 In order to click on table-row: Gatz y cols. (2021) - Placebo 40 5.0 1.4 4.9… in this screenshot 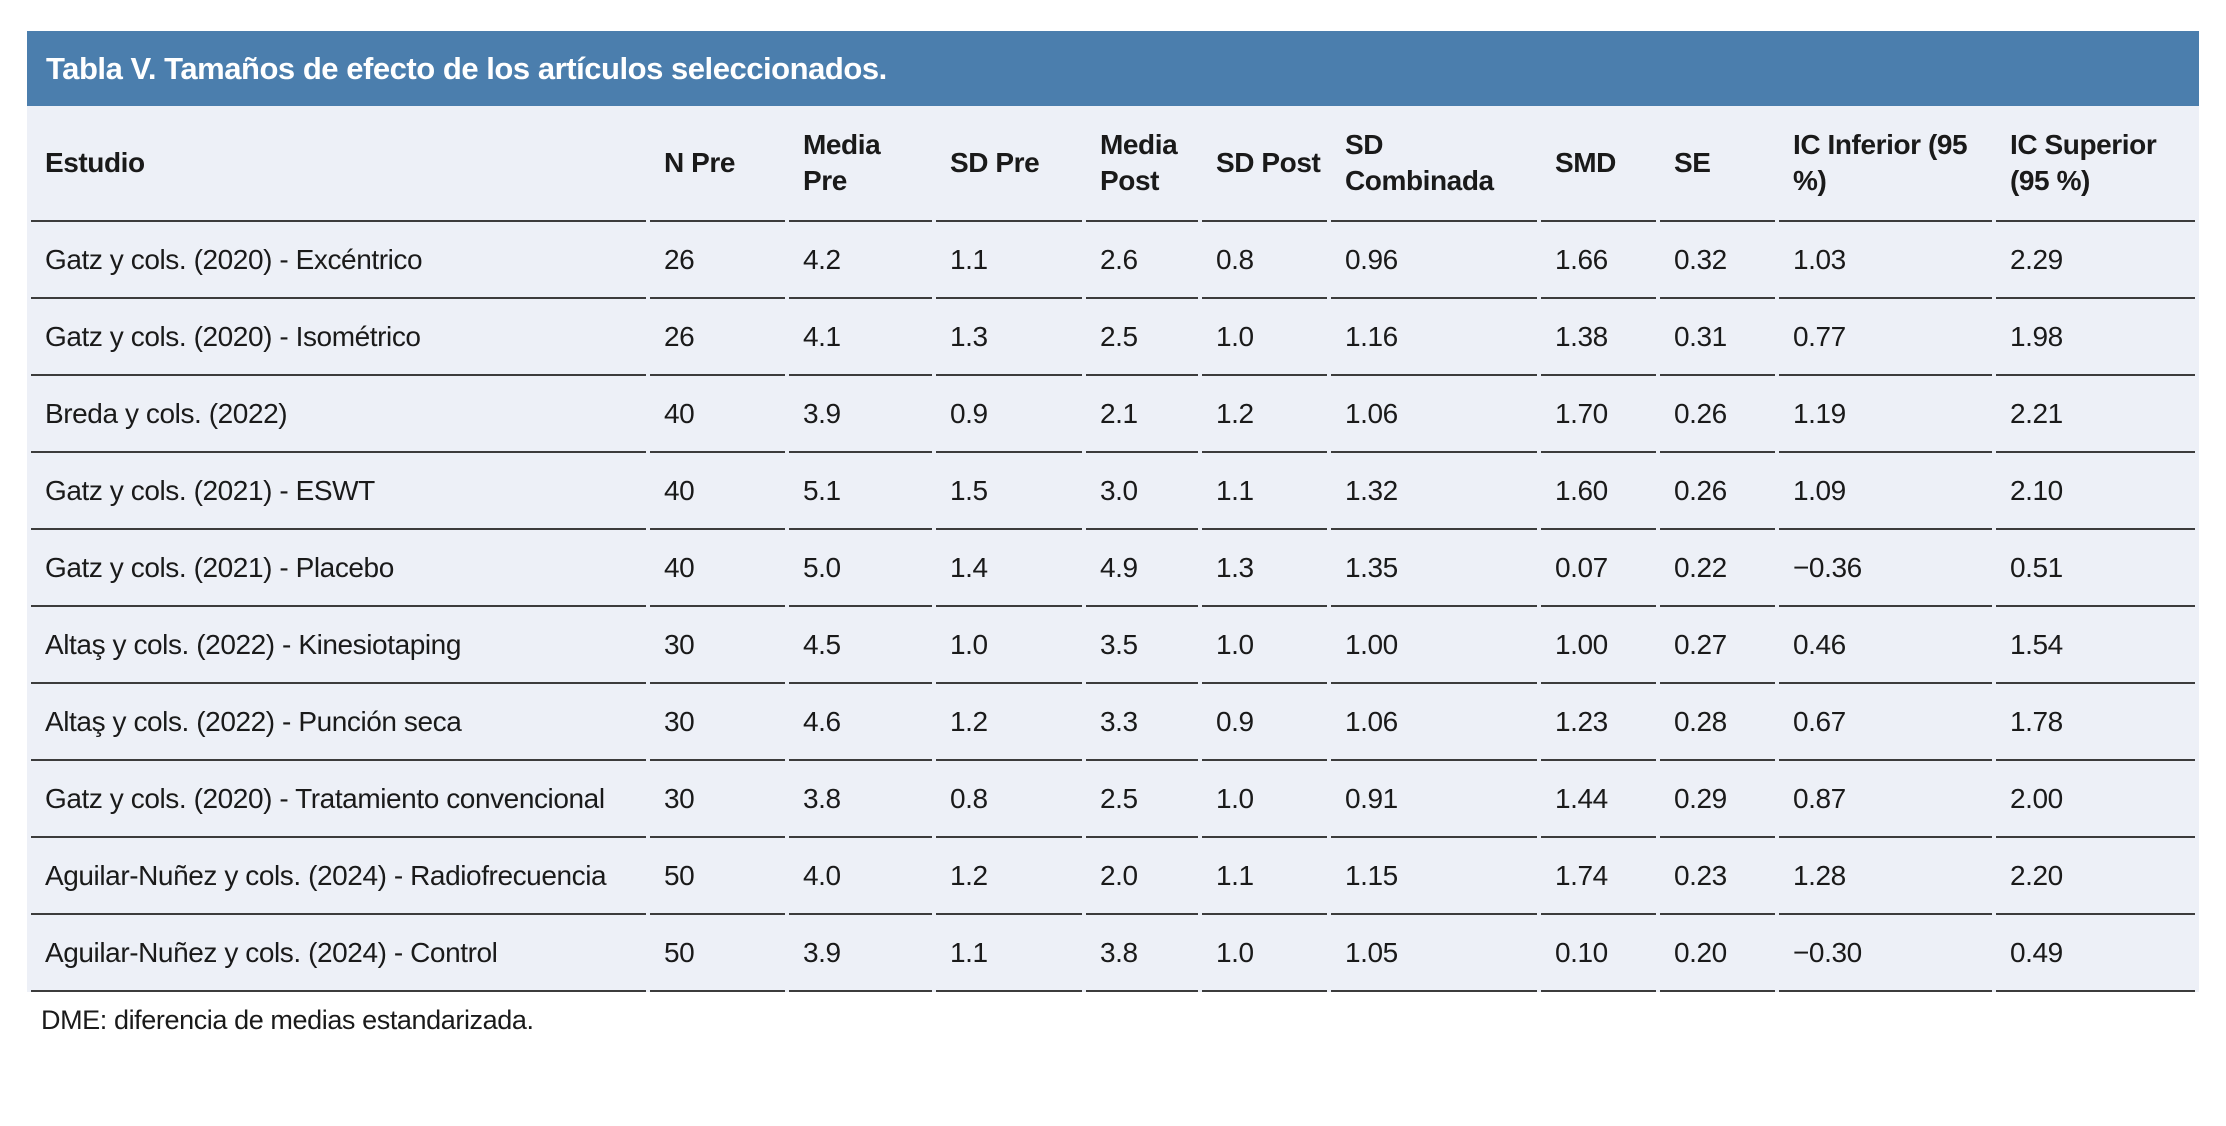, I will do `click(1113, 568)`.